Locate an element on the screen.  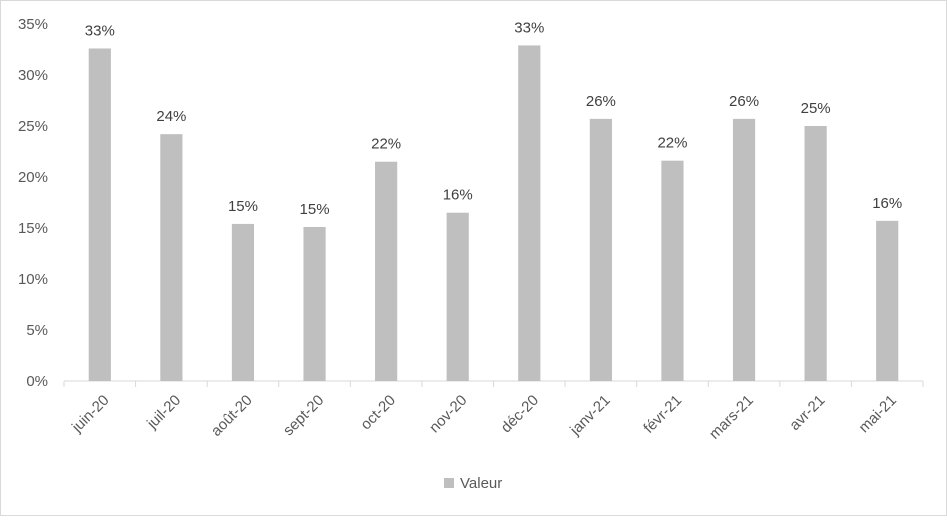
x-tick-label: avr-21 is located at coordinates (807, 413).